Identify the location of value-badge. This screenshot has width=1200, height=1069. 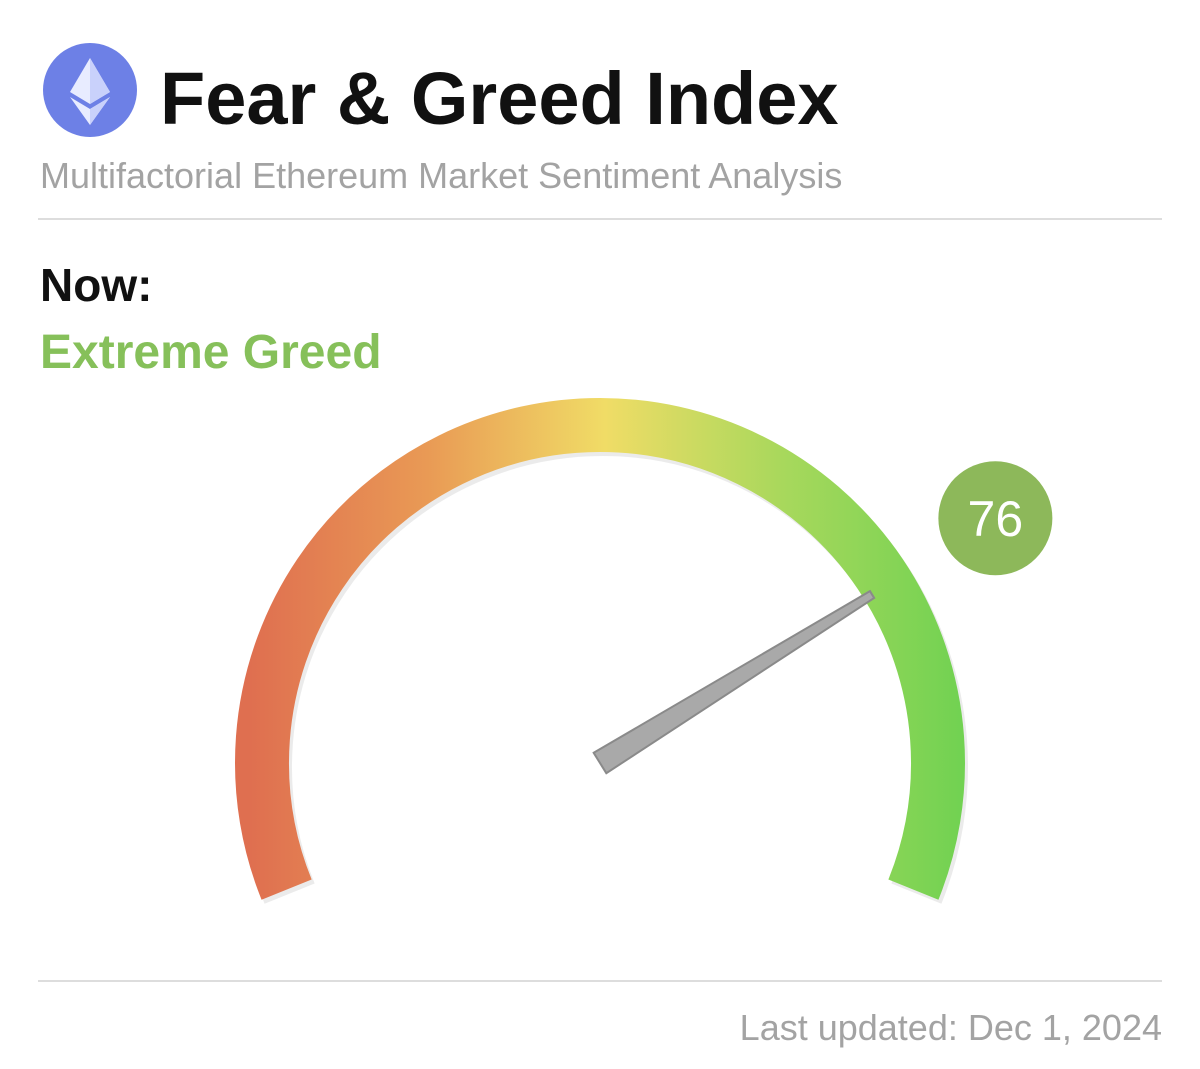
(995, 518).